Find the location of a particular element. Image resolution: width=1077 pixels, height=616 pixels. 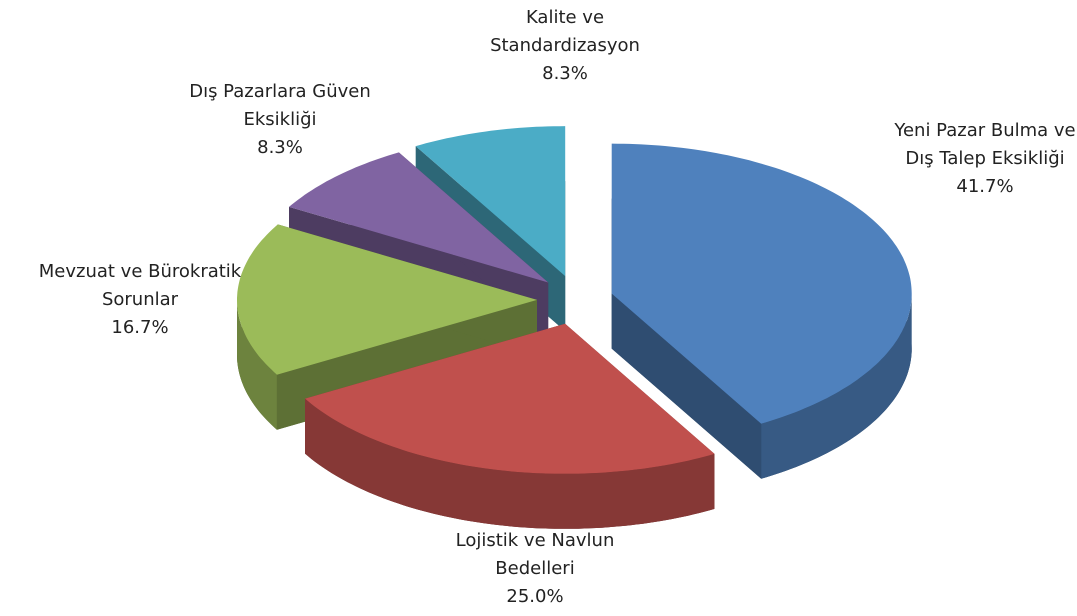

value-label: 16.7% is located at coordinates (140, 327).